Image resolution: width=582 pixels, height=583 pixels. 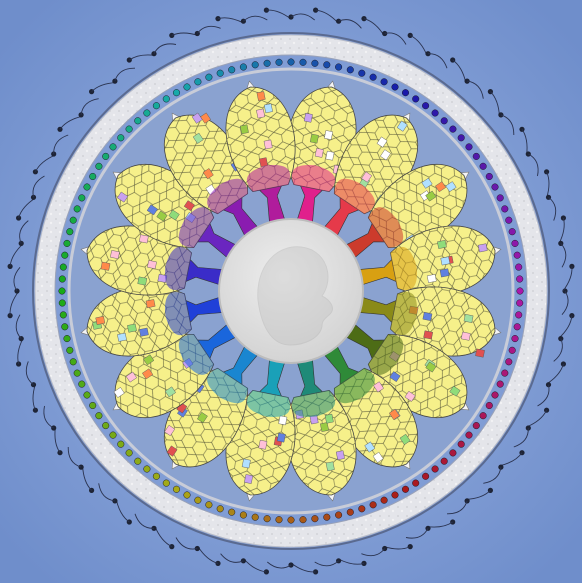 I want to click on center-disc, so click(x=291, y=291).